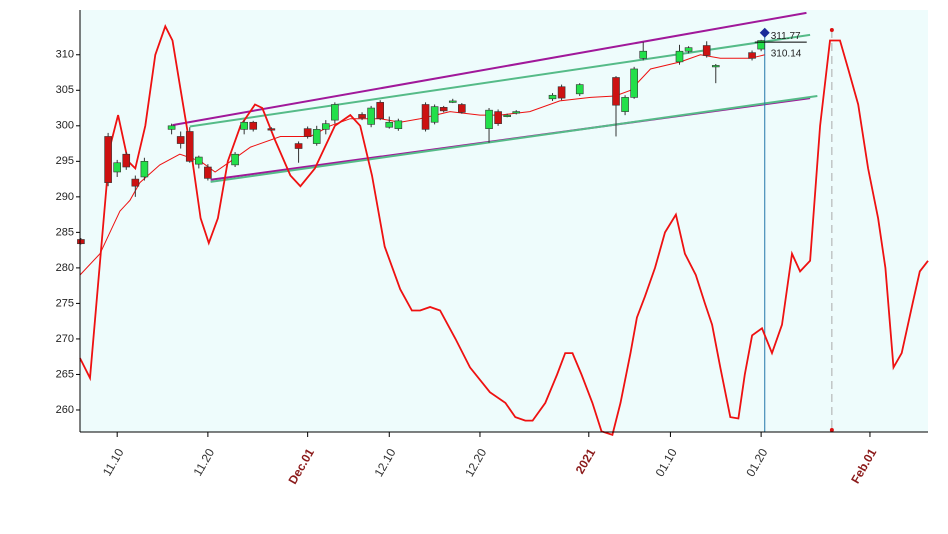 This screenshot has width=948, height=534. Describe the element at coordinates (863, 466) in the screenshot. I see `x-tick-label: Feb.01` at that location.